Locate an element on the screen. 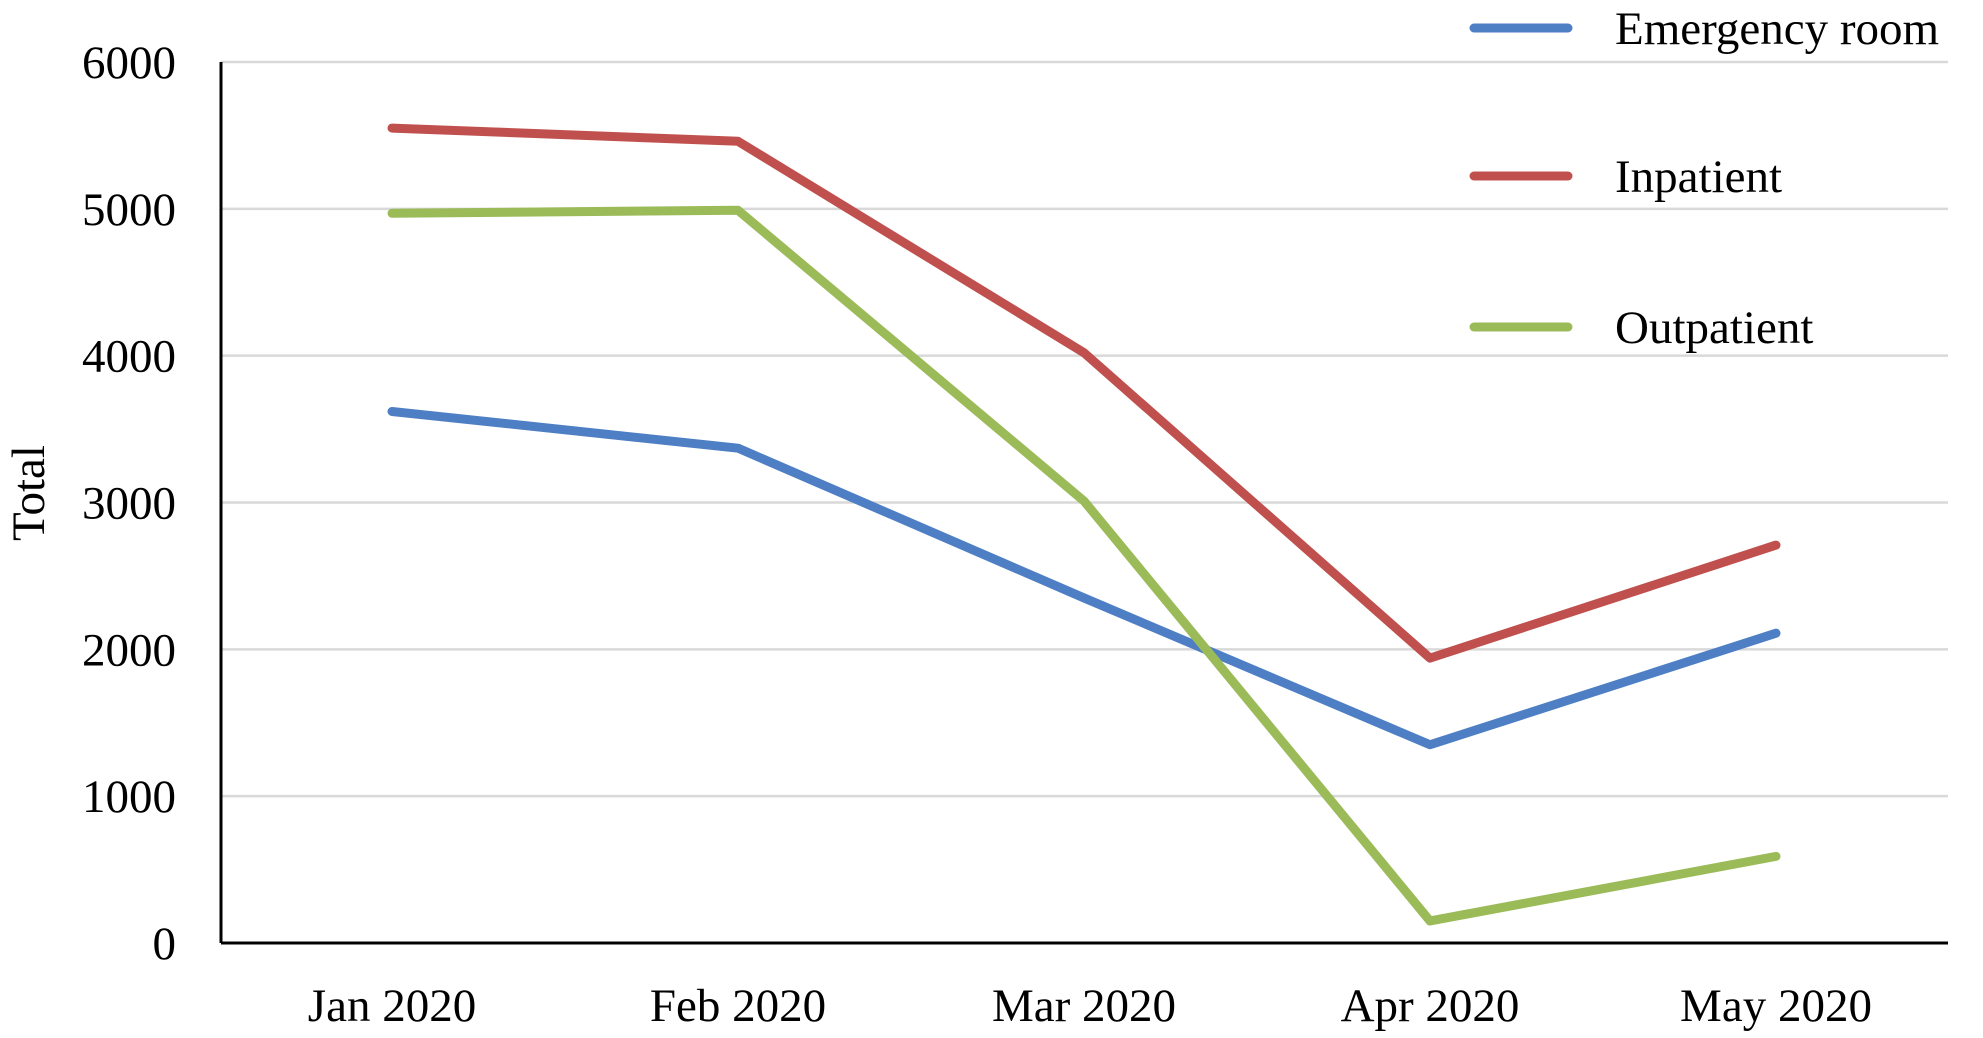 This screenshot has height=1038, width=1983. x-tick-labels: Jan 2020 Feb 2020 Mar 2020 Apr 2020 May 2020 is located at coordinates (1090, 1006).